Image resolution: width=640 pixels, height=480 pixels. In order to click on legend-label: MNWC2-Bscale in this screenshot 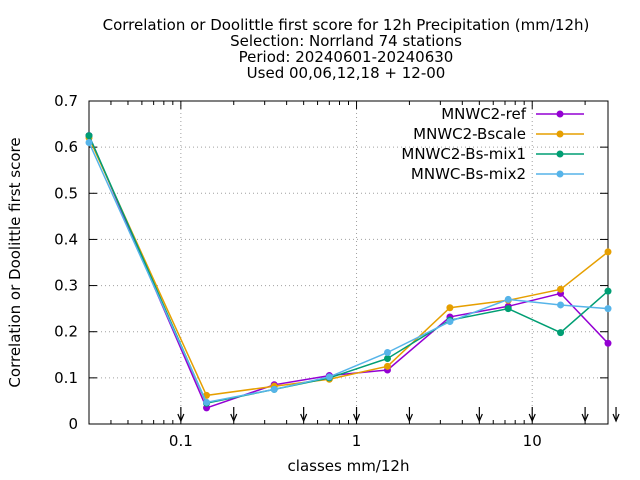, I will do `click(469, 134)`.